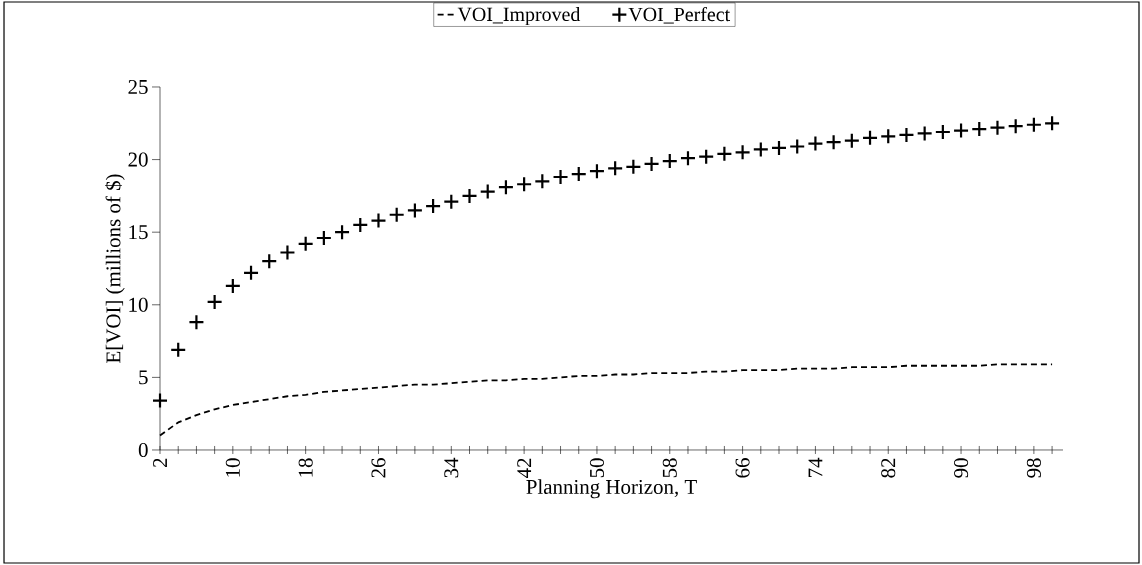 The image size is (1142, 565). Describe the element at coordinates (138, 159) in the screenshot. I see `y-tick-label: 20` at that location.